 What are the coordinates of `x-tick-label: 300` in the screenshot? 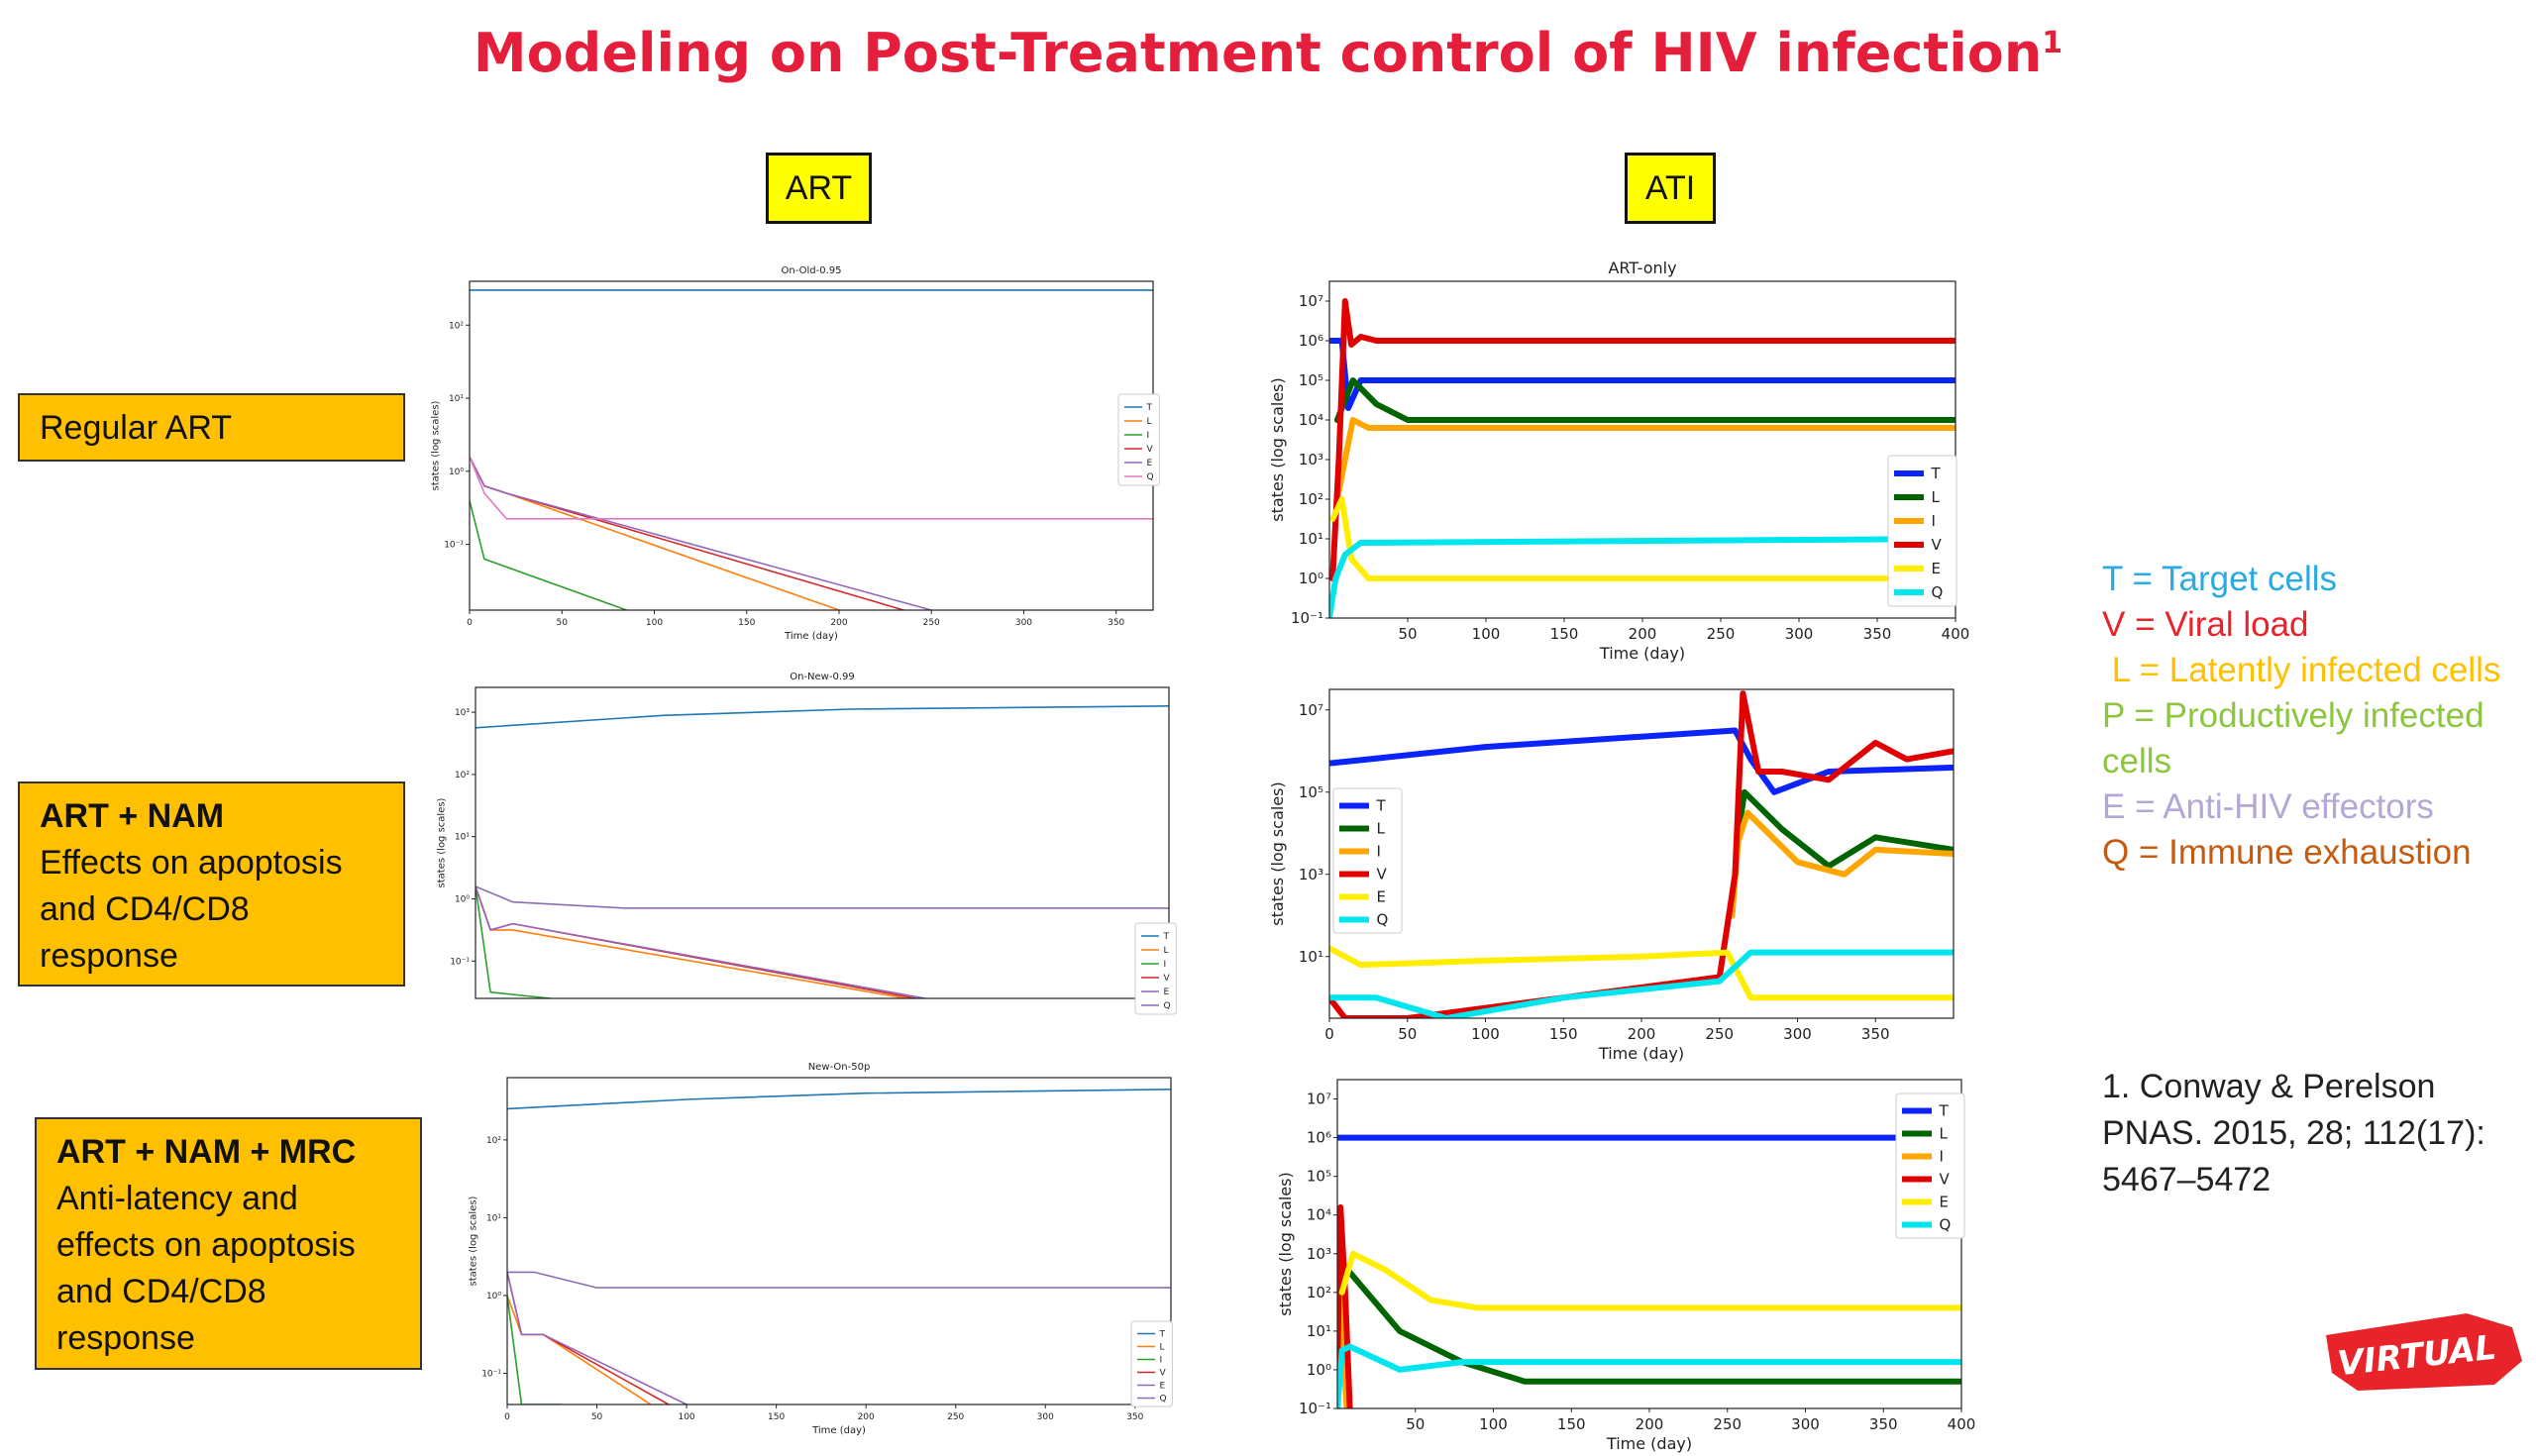 It's located at (1805, 1424).